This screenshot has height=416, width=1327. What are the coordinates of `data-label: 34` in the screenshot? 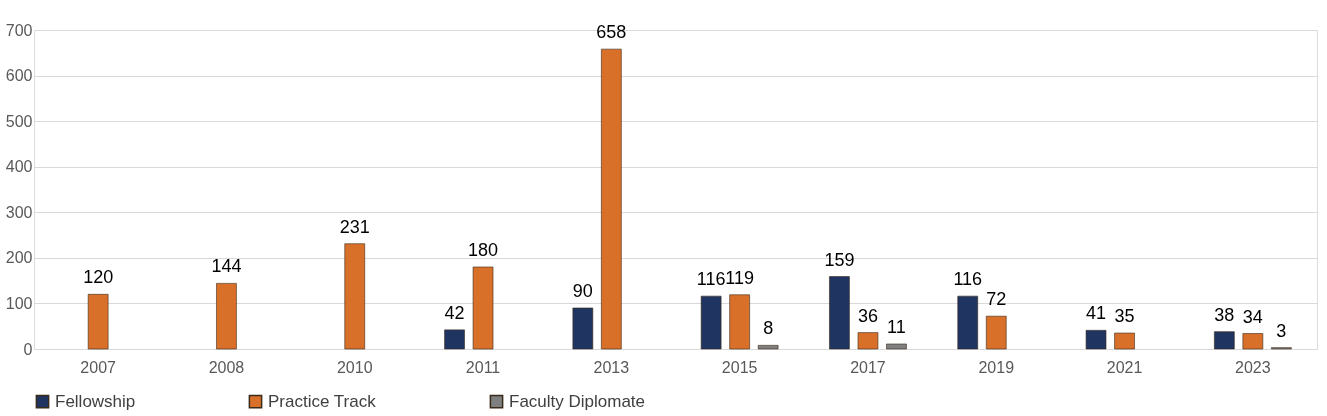 It's located at (1252, 316).